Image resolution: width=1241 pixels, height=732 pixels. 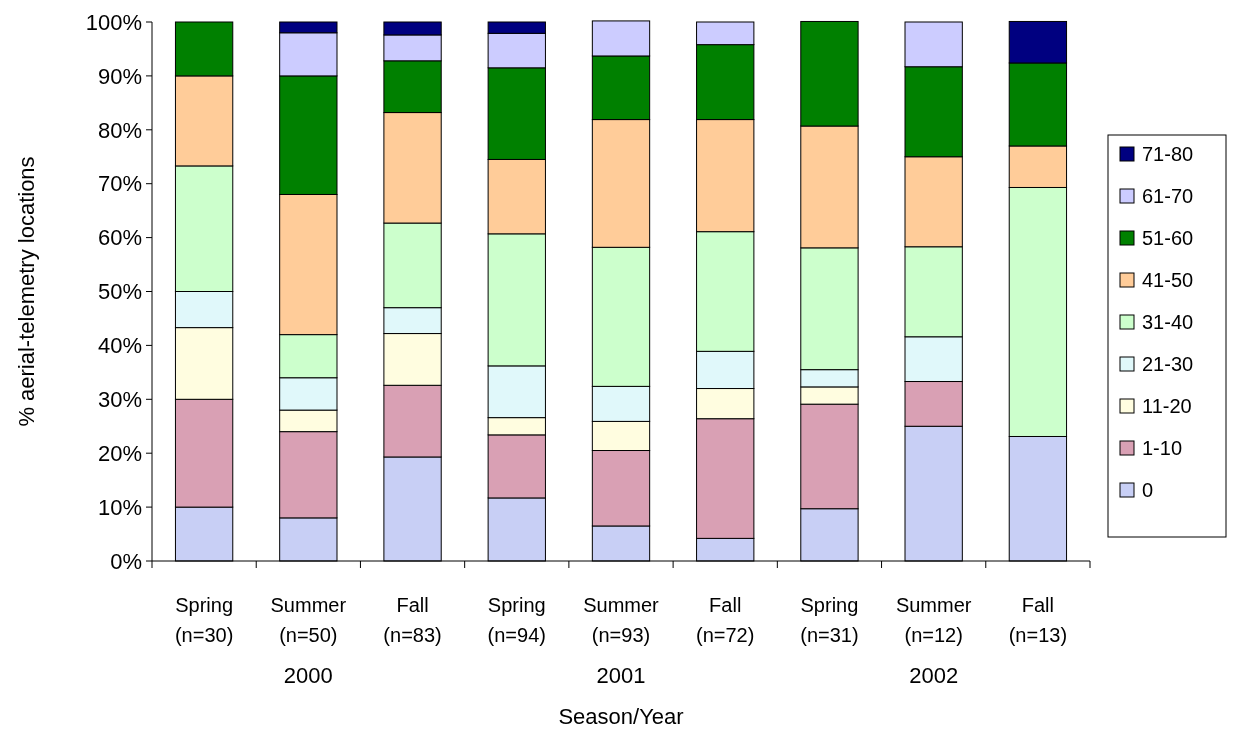 What do you see at coordinates (621, 716) in the screenshot?
I see `x-axis-title: Season/Year` at bounding box center [621, 716].